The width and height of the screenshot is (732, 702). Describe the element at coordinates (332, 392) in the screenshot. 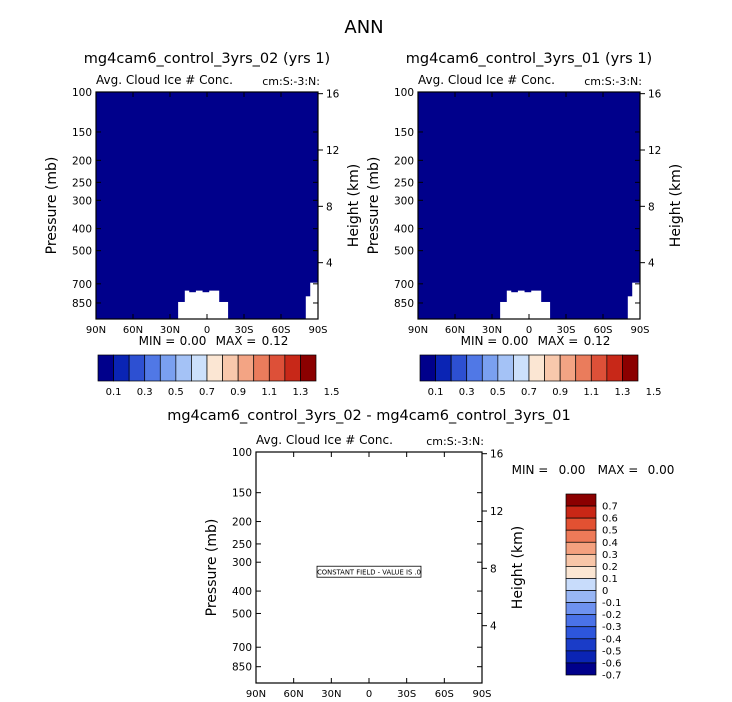

I see `colorbar-label: 1.5` at that location.